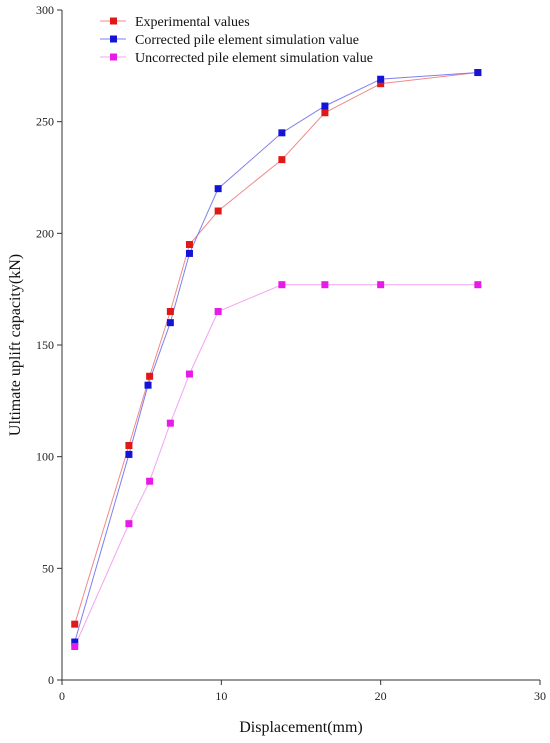 The height and width of the screenshot is (743, 550). I want to click on y-tick-label: 0, so click(51, 680).